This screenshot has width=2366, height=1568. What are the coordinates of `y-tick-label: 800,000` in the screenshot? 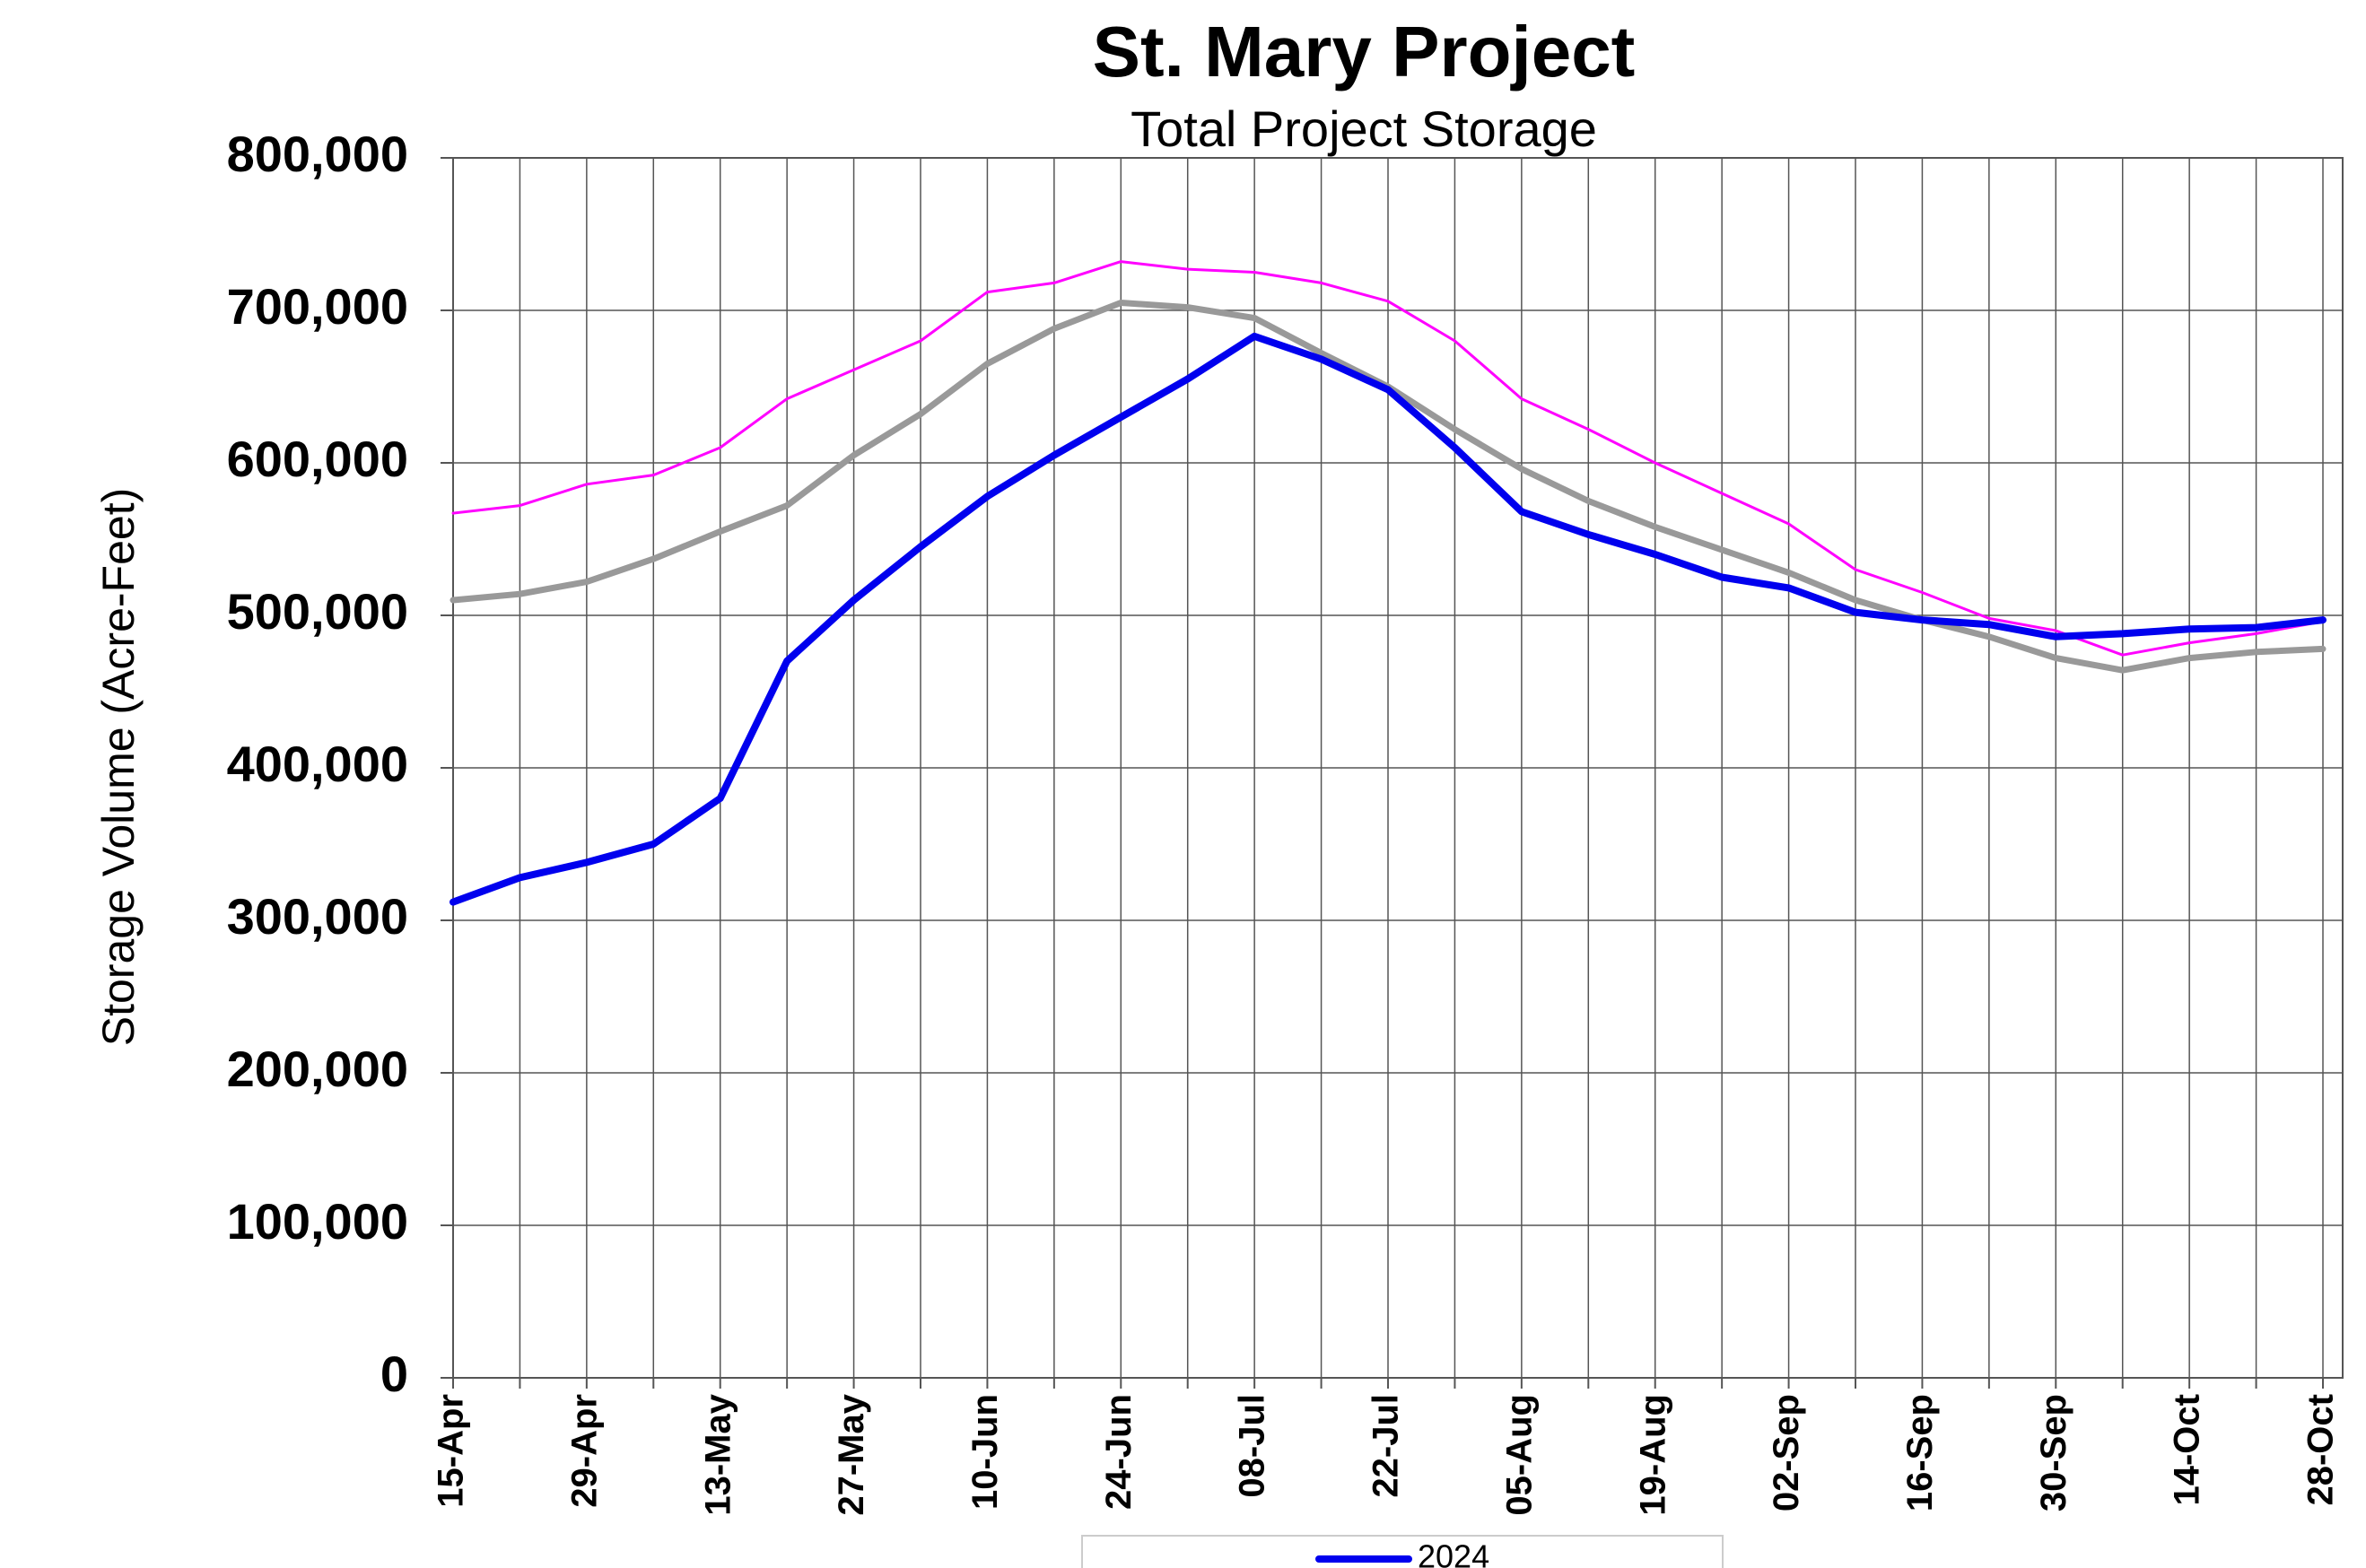 It's located at (317, 154).